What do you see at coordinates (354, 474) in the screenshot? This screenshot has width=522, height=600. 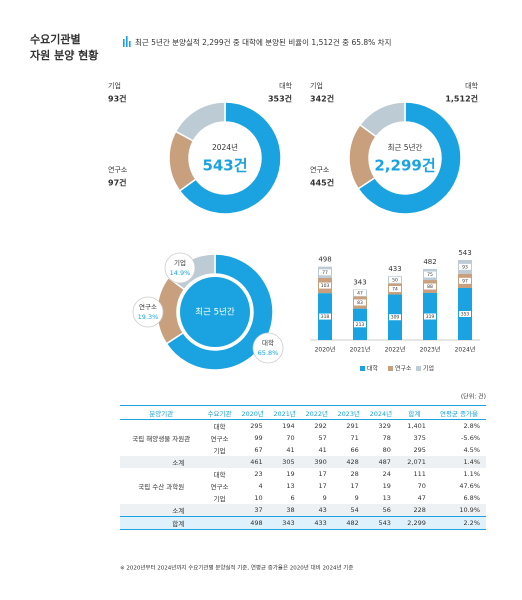 I see `table-cell: 28` at bounding box center [354, 474].